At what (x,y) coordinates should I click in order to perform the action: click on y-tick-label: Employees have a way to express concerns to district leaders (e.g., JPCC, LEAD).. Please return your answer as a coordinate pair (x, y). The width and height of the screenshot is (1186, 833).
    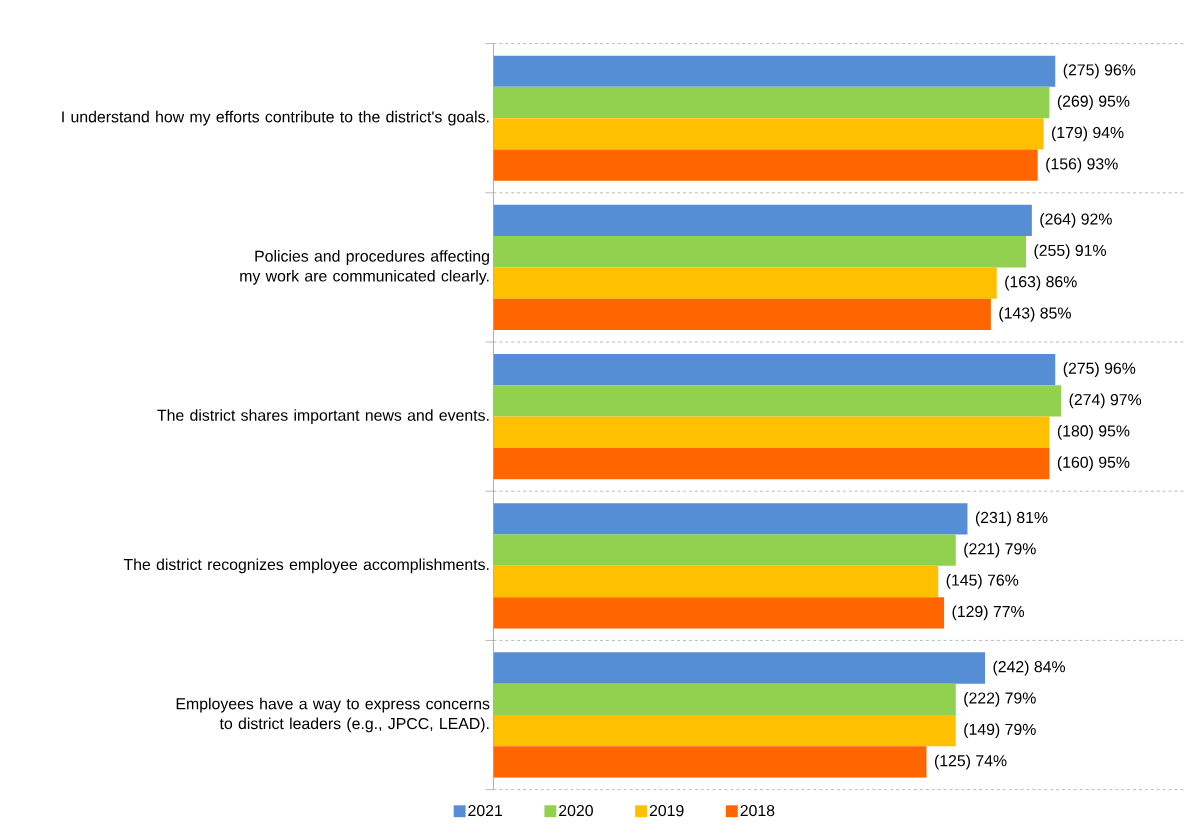
    Looking at the image, I should click on (333, 715).